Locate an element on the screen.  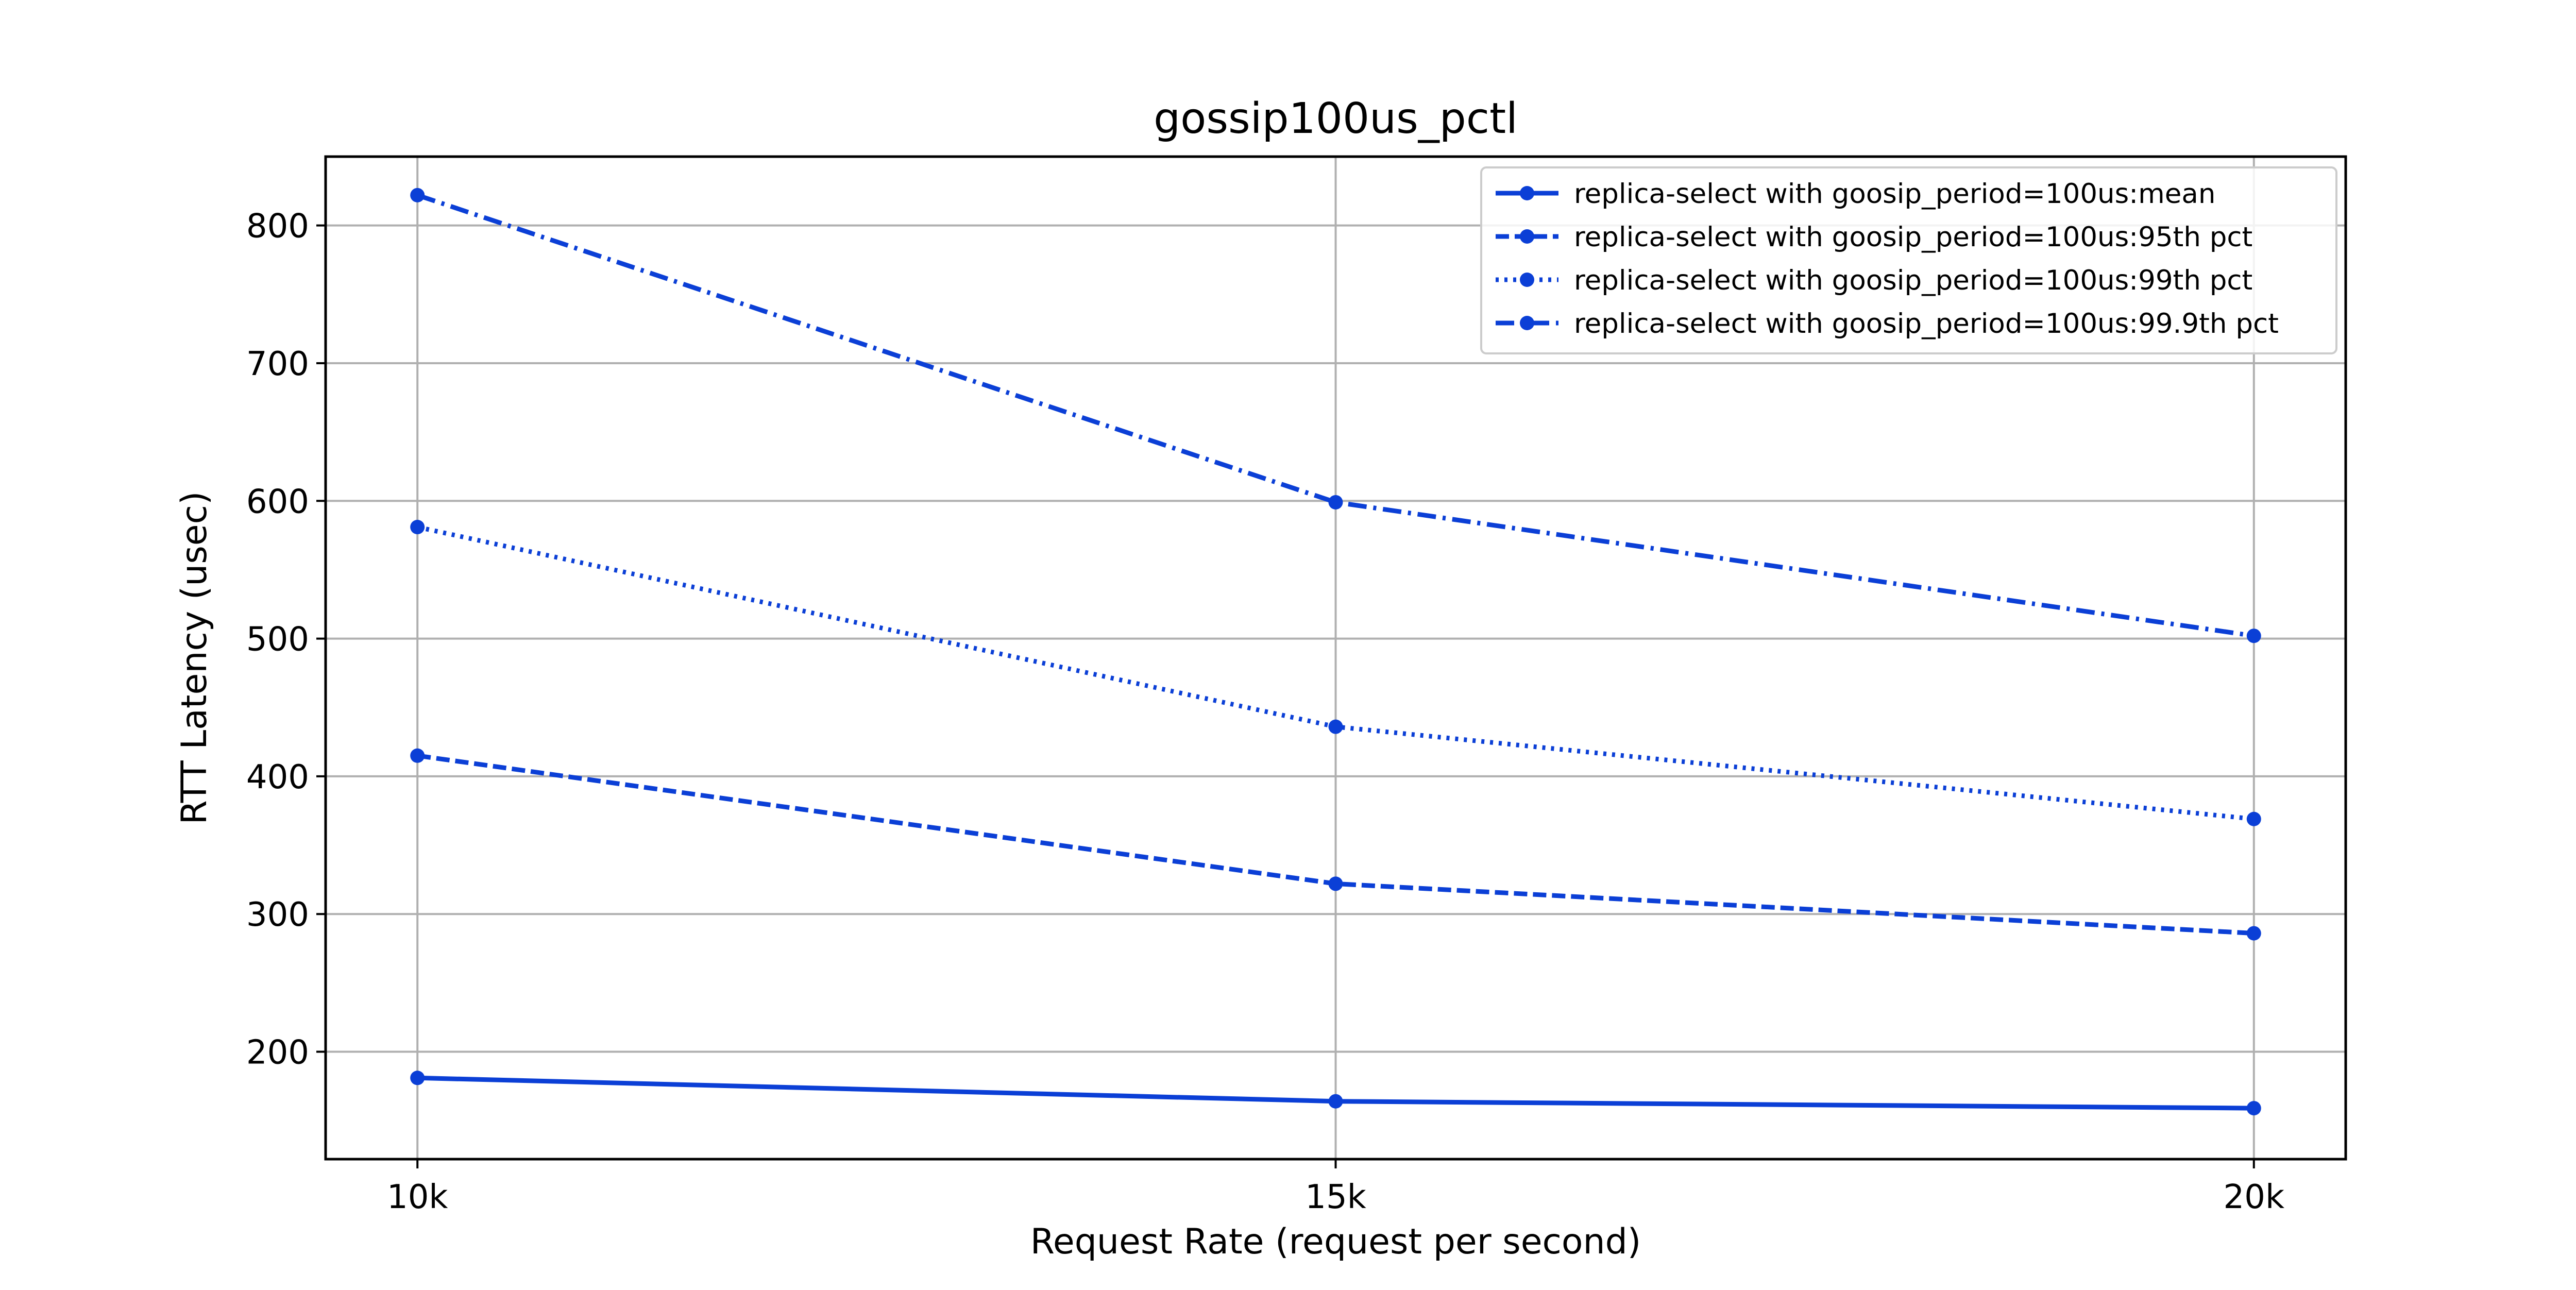
y-tick-label: 500 is located at coordinates (277, 640).